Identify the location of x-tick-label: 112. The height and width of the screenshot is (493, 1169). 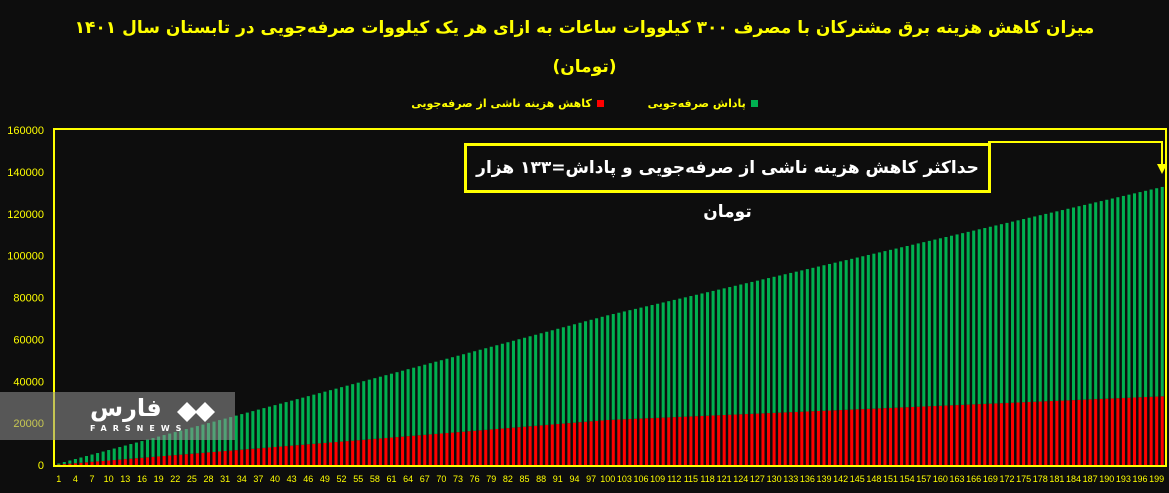
(674, 479).